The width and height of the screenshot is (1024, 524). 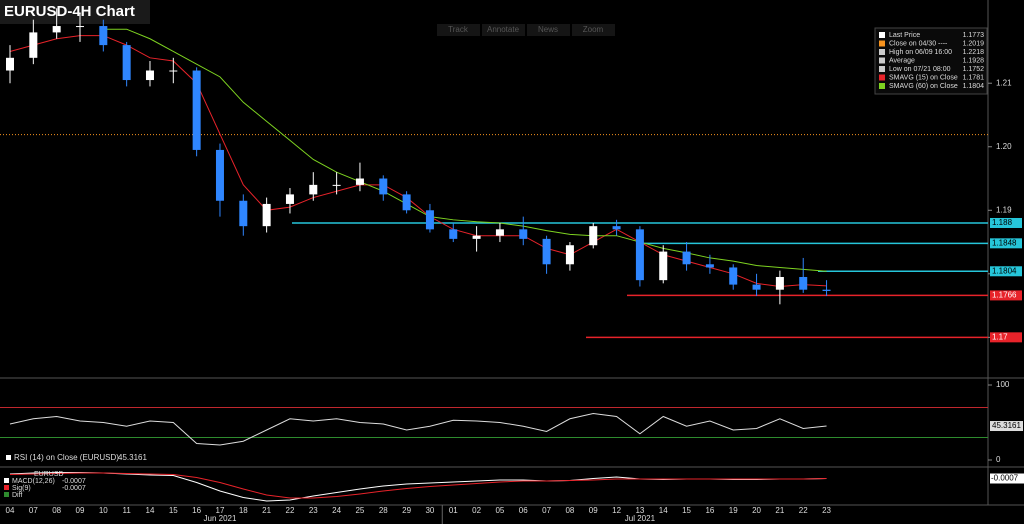 I want to click on y-tick-label: 1.20, so click(x=1004, y=146).